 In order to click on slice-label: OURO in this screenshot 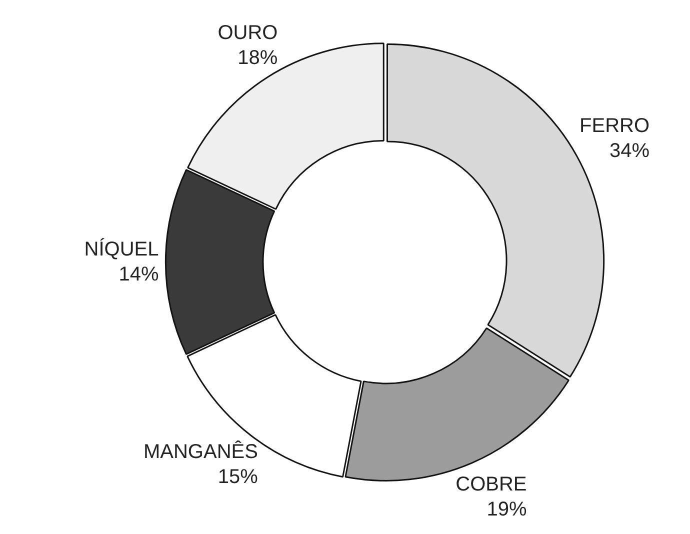, I will do `click(248, 33)`.